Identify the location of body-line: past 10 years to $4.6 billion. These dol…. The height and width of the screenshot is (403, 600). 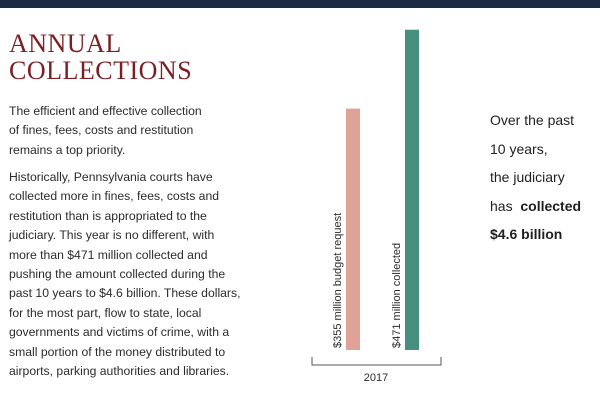
(125, 293).